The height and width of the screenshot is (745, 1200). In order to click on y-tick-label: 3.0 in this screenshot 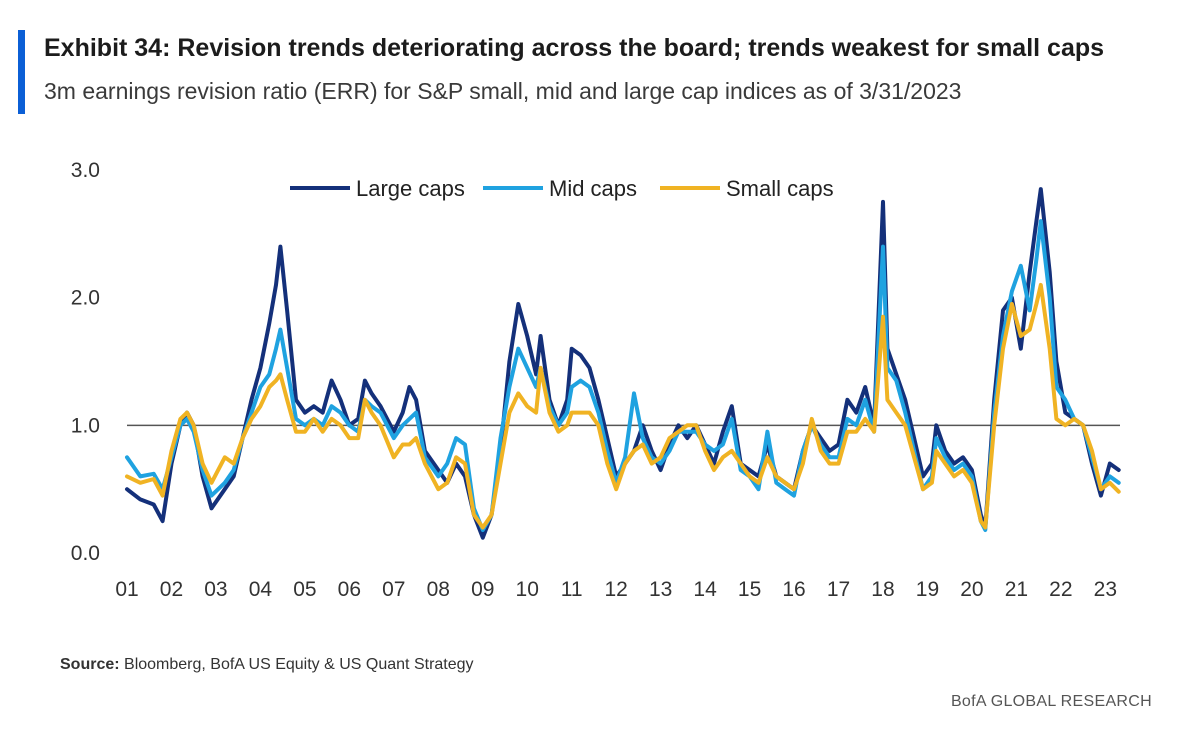, I will do `click(85, 170)`.